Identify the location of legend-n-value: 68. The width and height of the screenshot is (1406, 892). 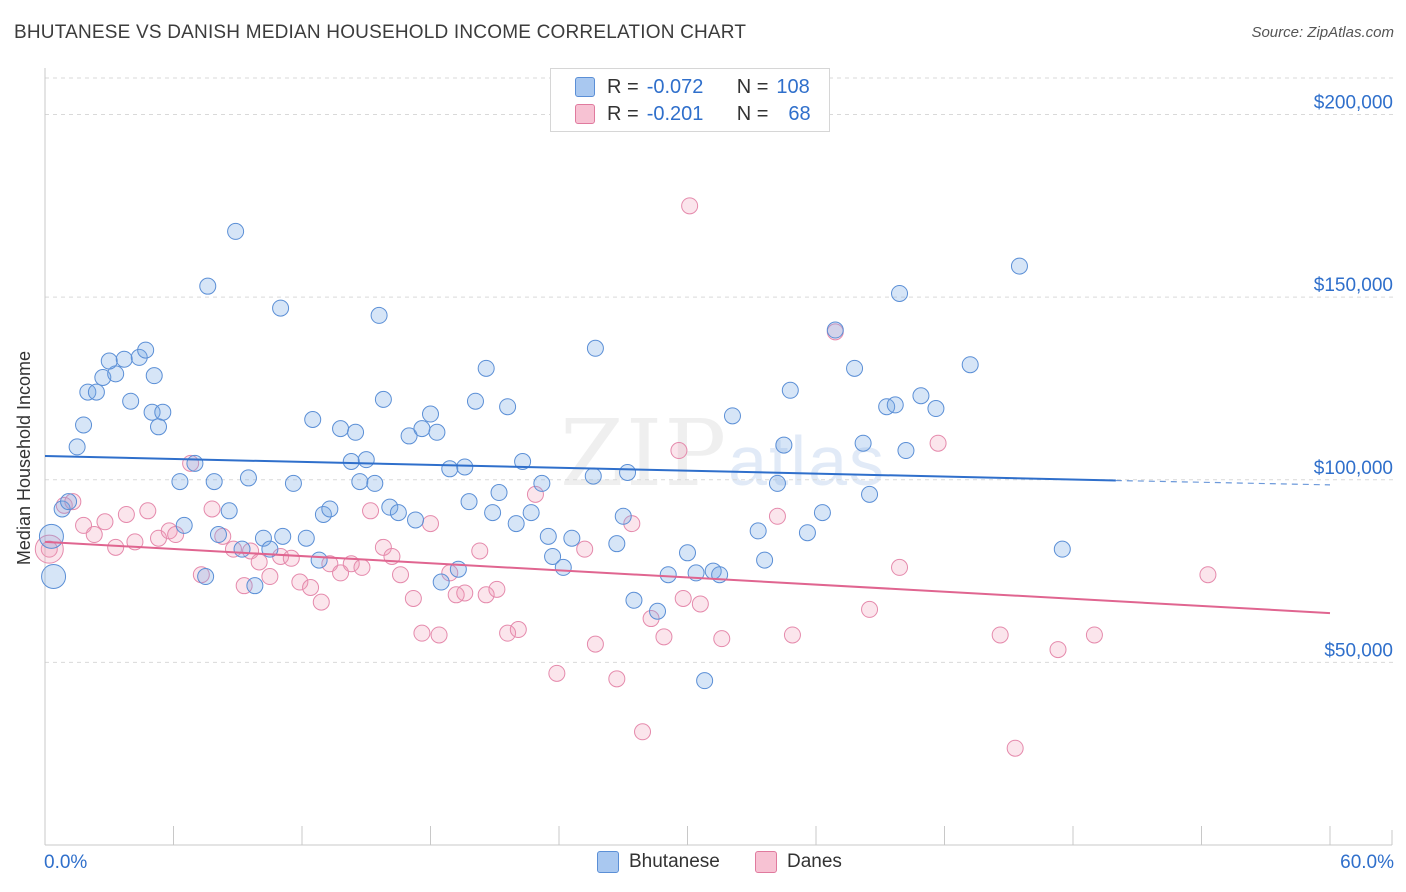
(799, 113).